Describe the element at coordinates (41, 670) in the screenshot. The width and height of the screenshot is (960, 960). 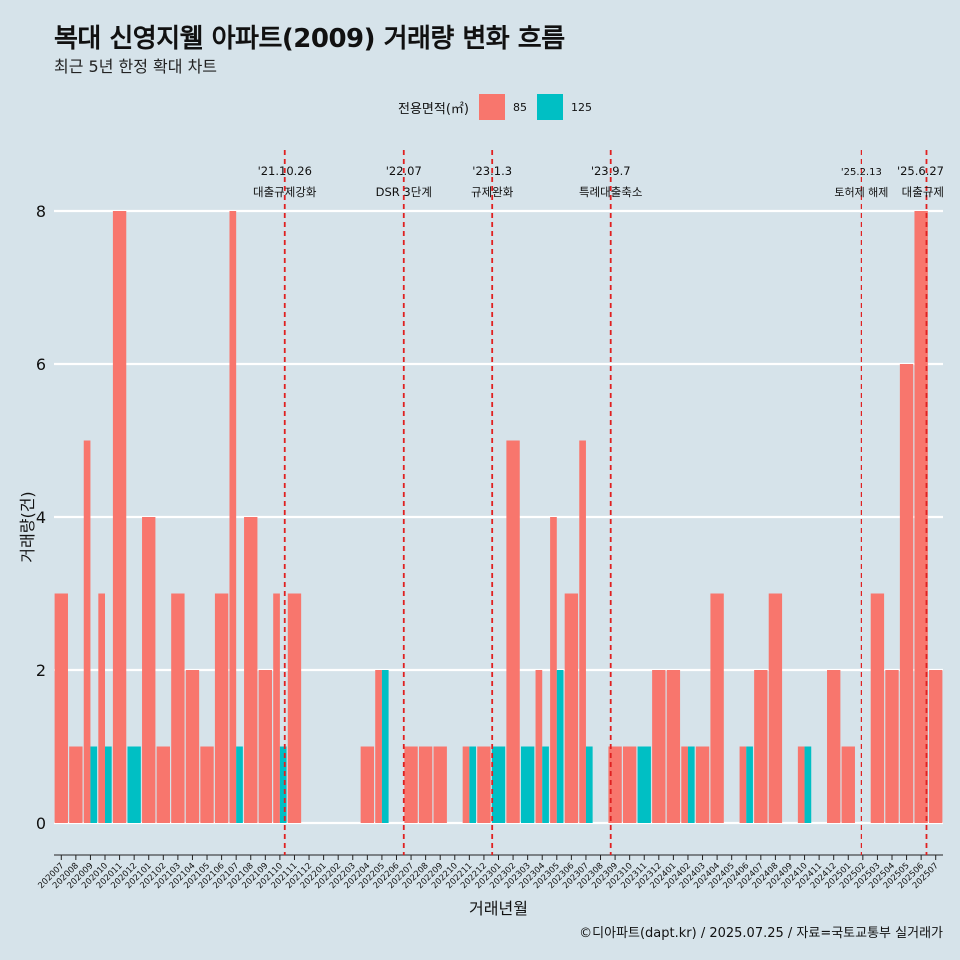
I see `y-tick-label: 2` at that location.